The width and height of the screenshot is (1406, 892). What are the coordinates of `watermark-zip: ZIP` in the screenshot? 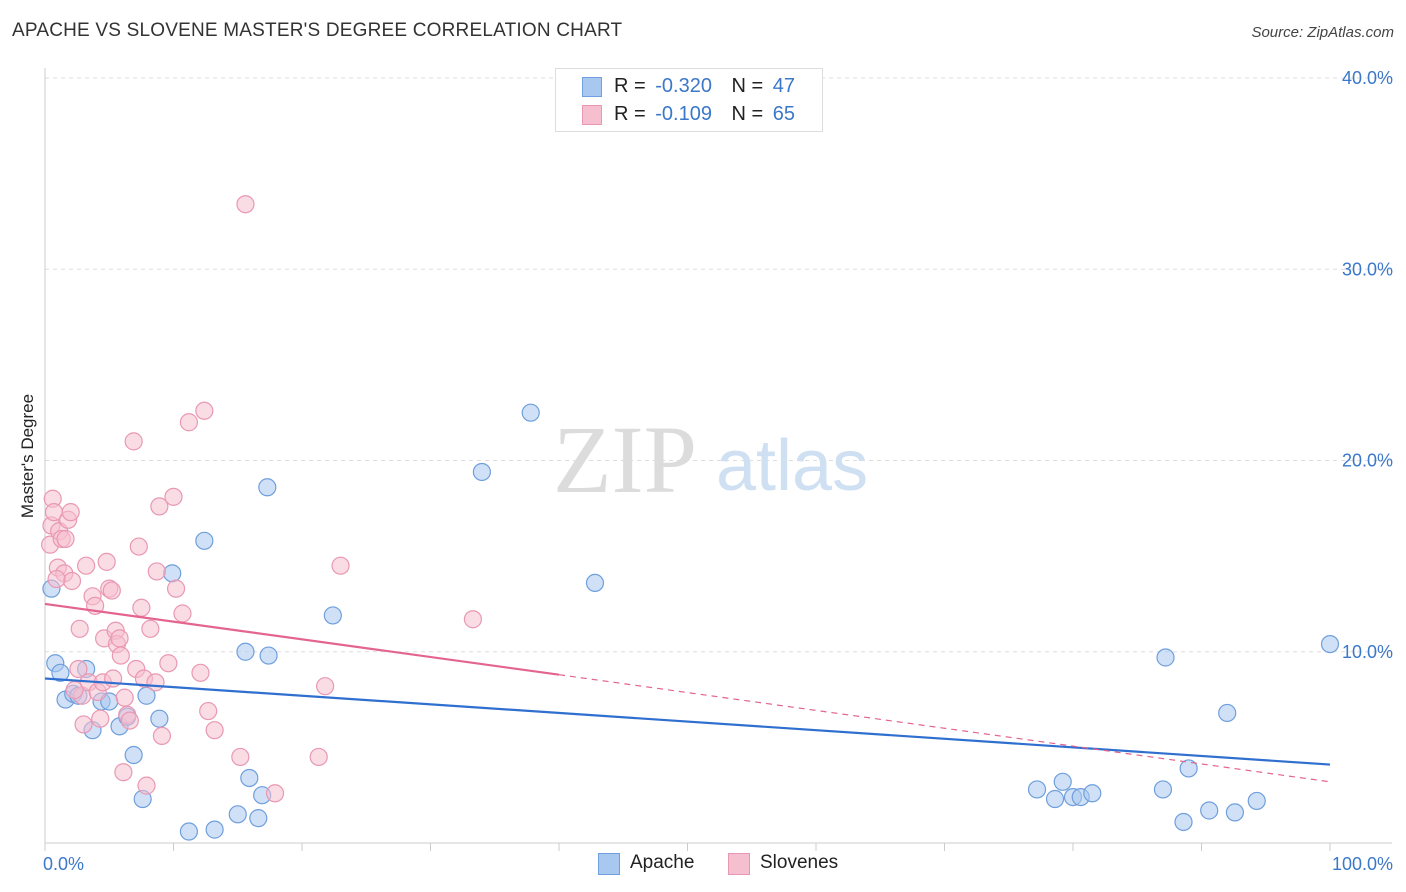 It's located at (625, 459).